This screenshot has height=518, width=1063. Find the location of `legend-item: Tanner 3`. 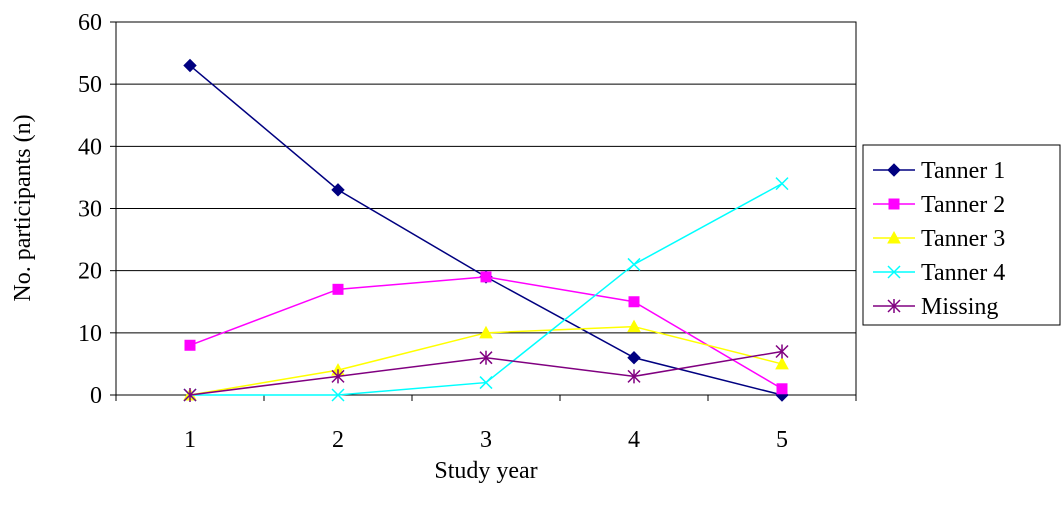

legend-item: Tanner 3 is located at coordinates (939, 239).